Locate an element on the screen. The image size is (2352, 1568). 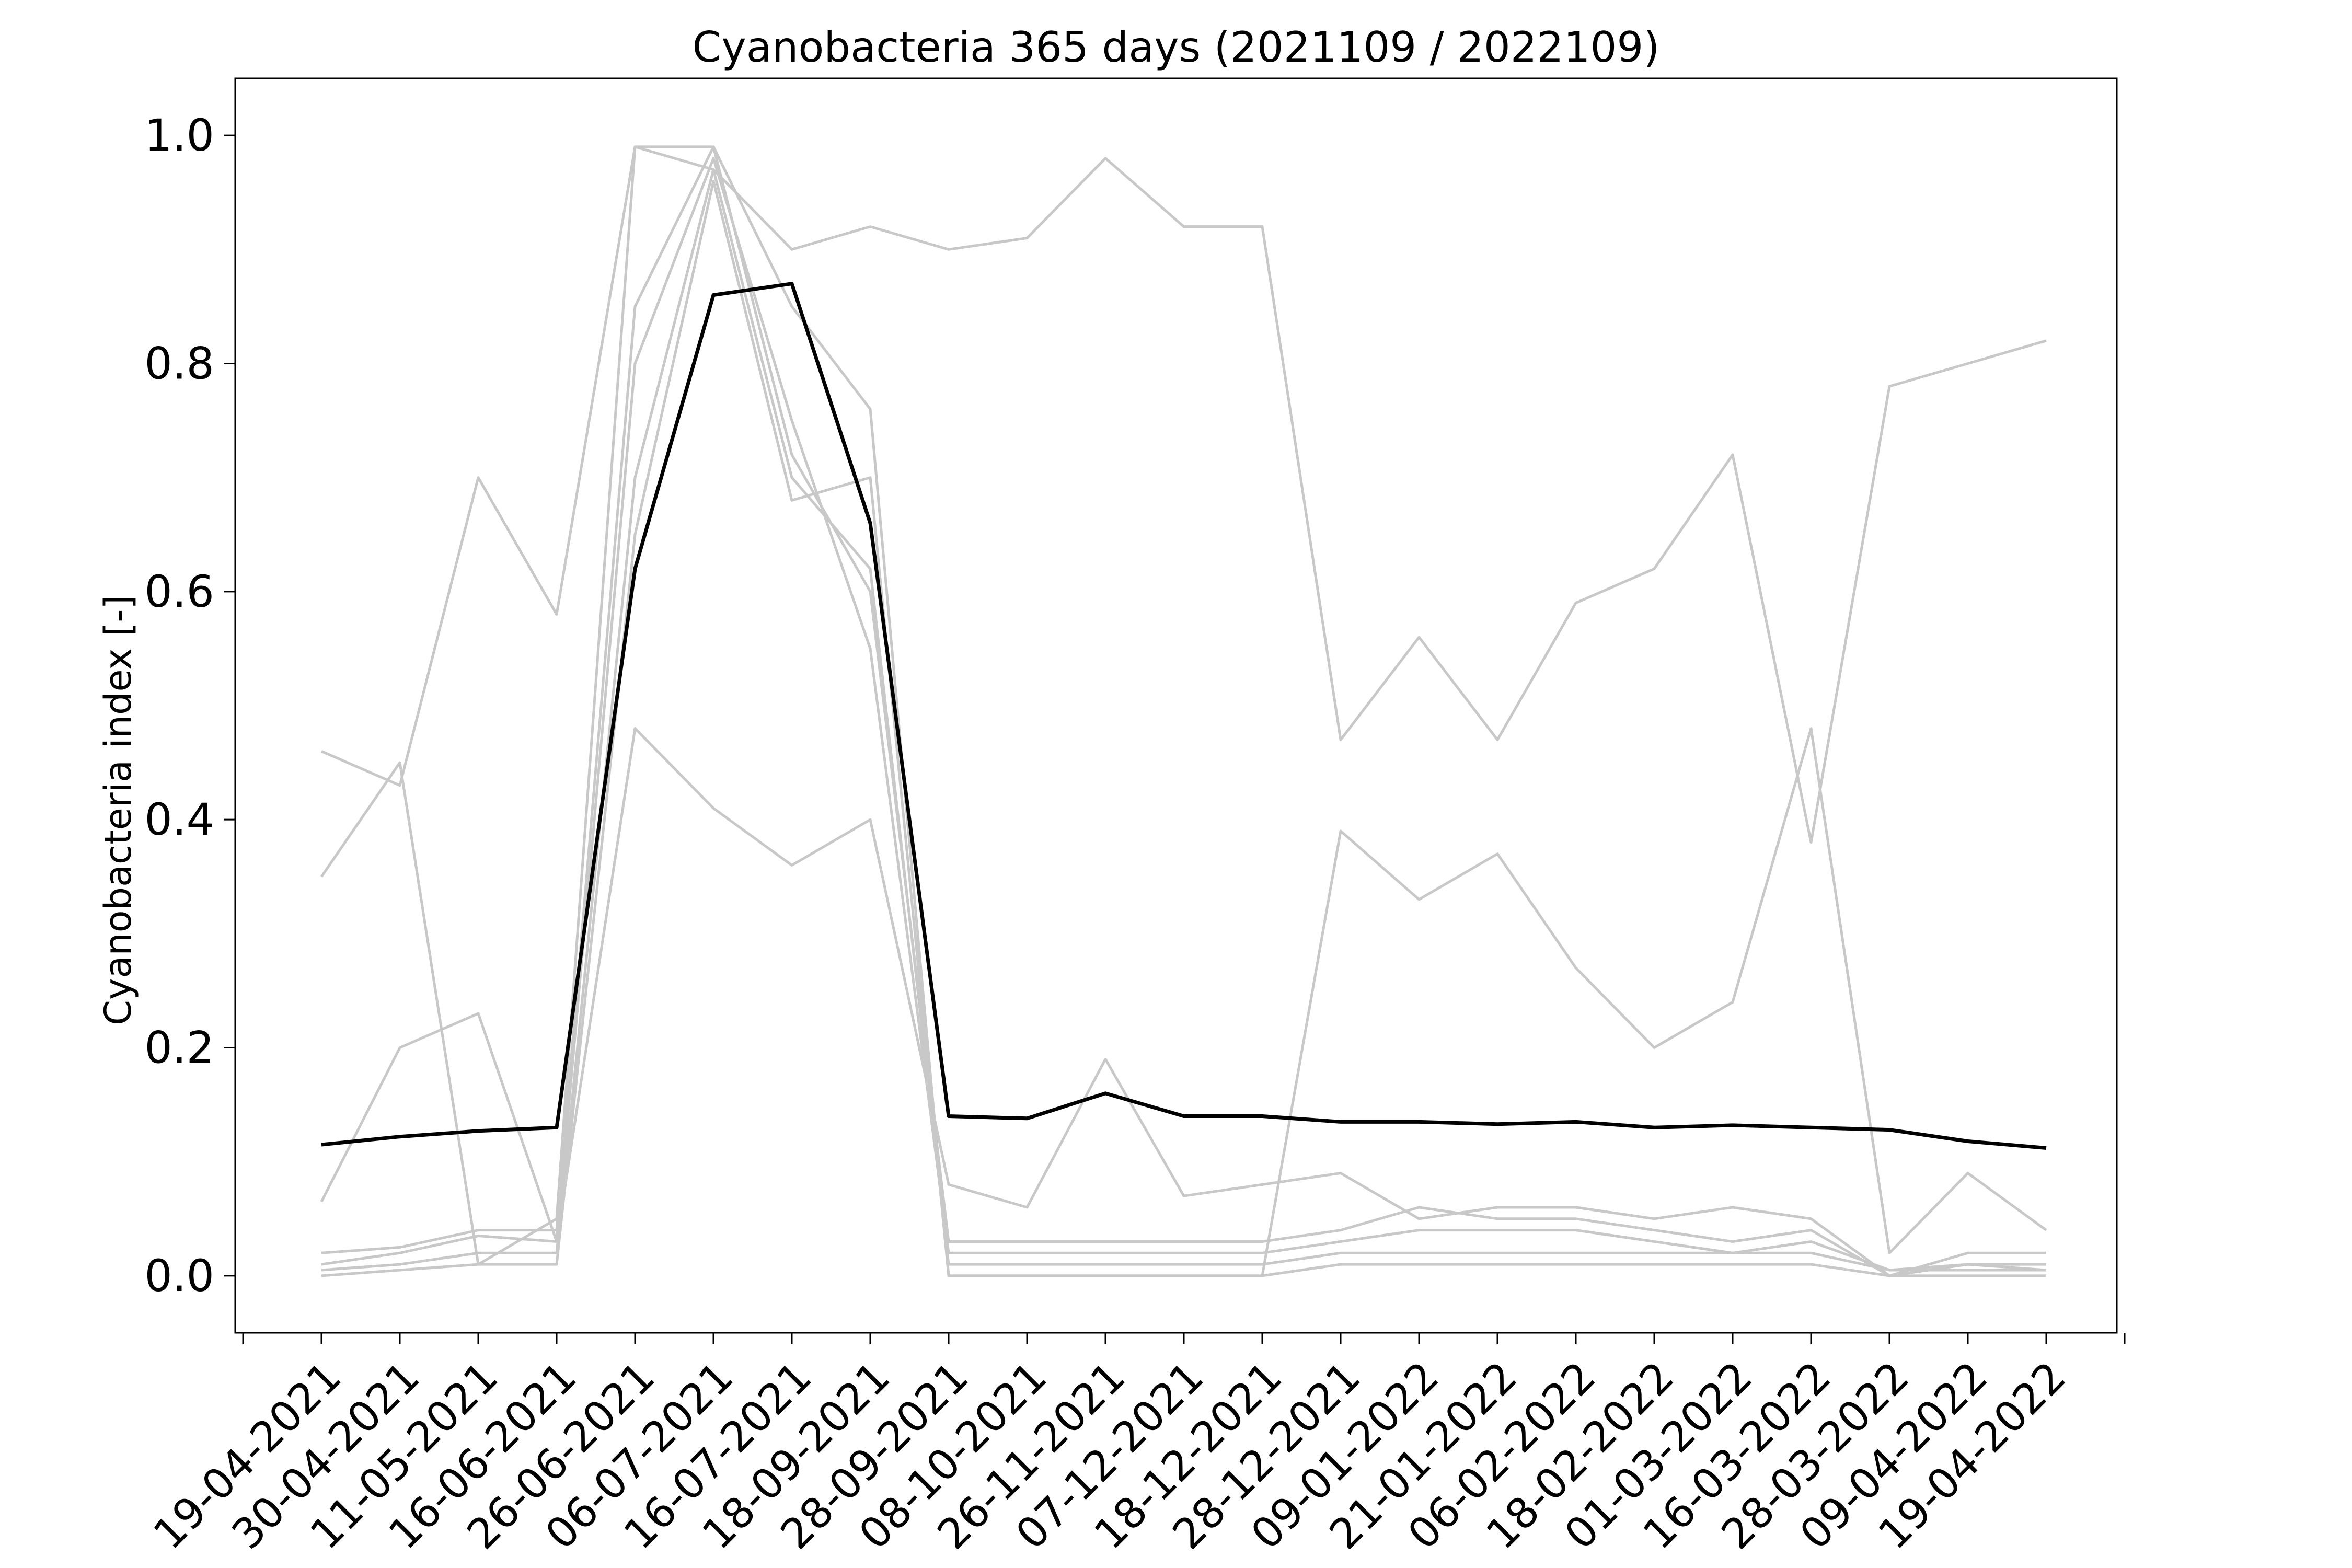
y-axis: 0.0 0.2 0.4 0.6 0.8 1.0 is located at coordinates (189, 705).